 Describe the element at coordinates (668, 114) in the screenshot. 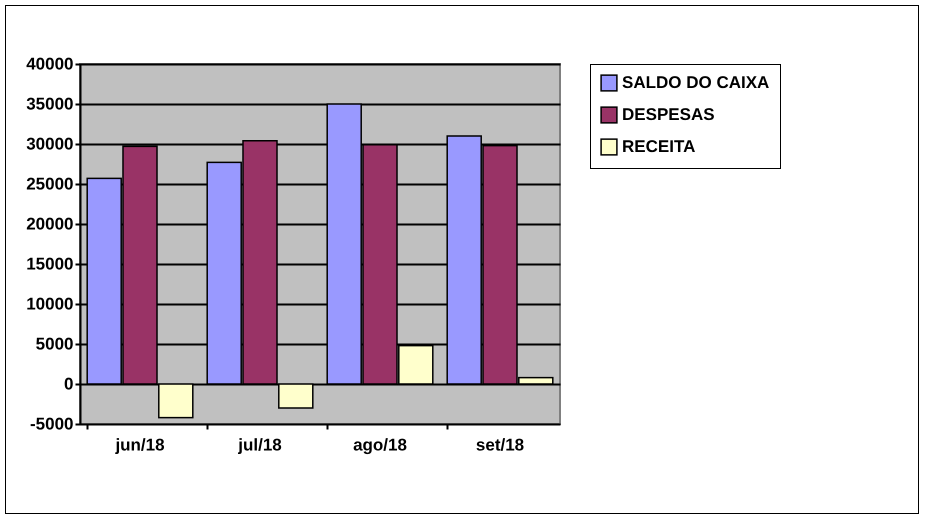

I see `legend-label: DESPESAS` at that location.